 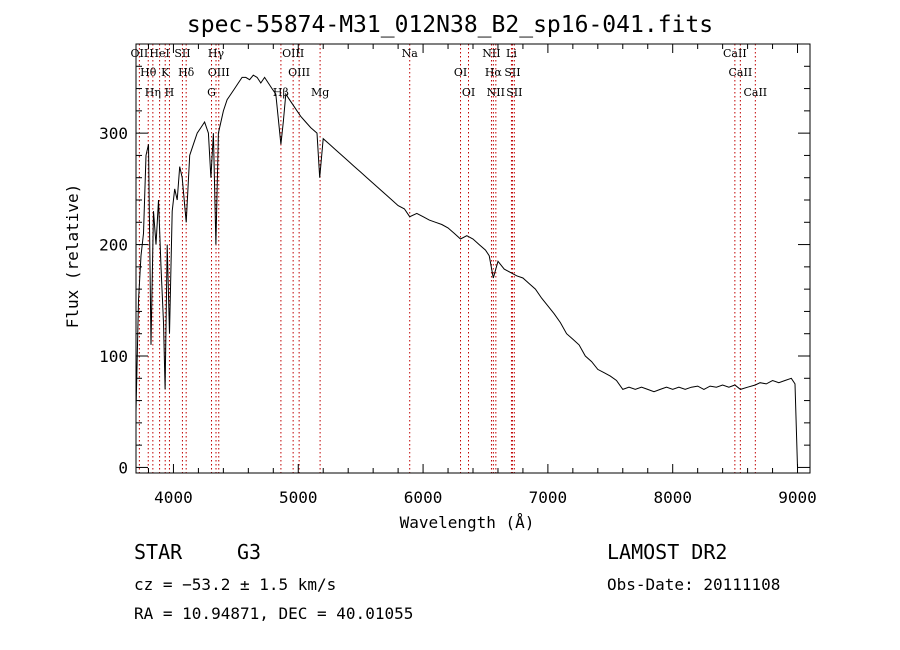 I want to click on chart-title: spec-55874-M31_012N38_B2_sp16-041.fits, so click(x=450, y=25).